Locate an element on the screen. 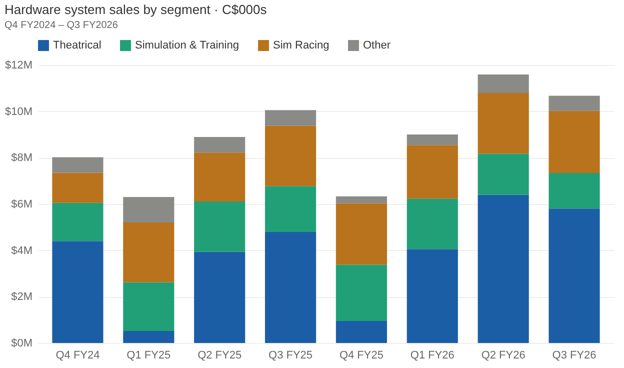  y-tick-label: $10M is located at coordinates (18, 112).